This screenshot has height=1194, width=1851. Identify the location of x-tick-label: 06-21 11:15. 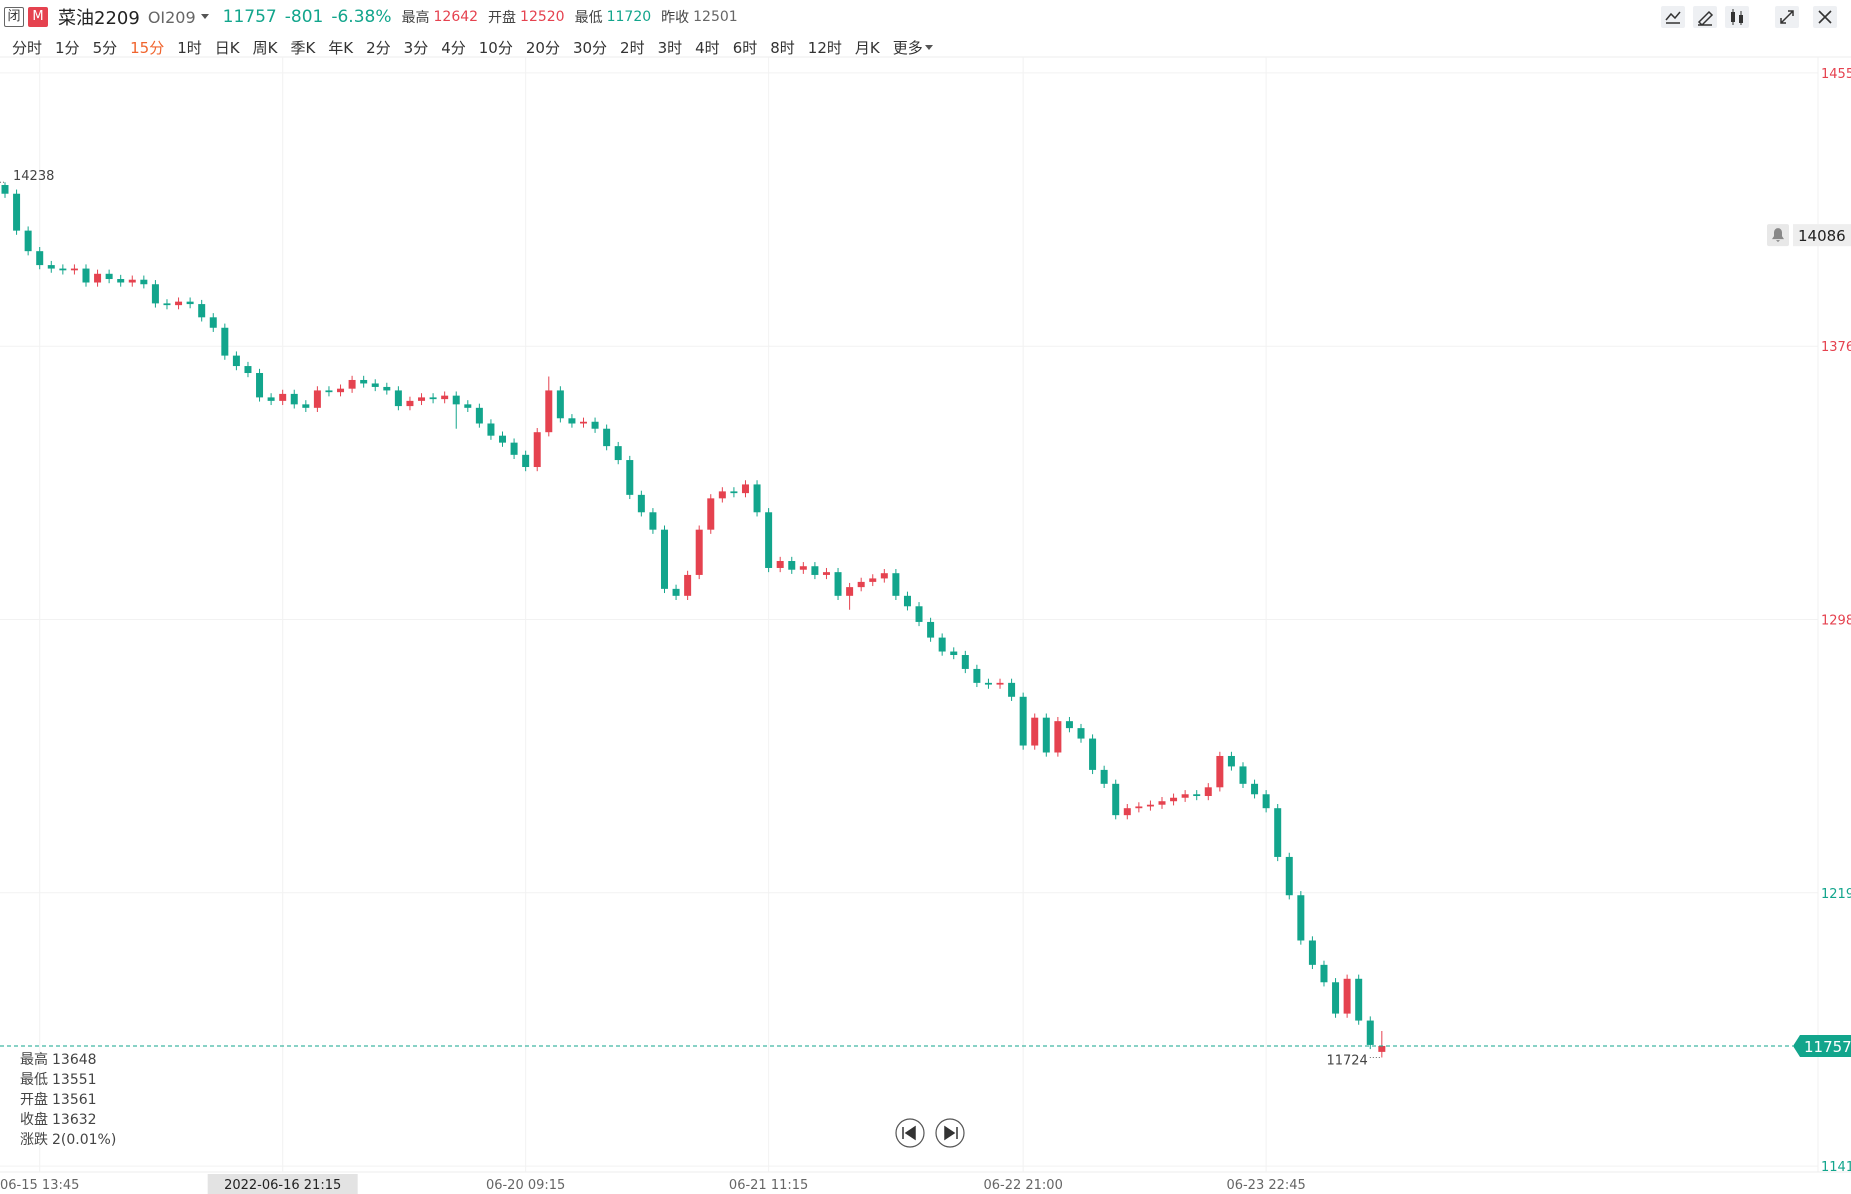
(768, 1185).